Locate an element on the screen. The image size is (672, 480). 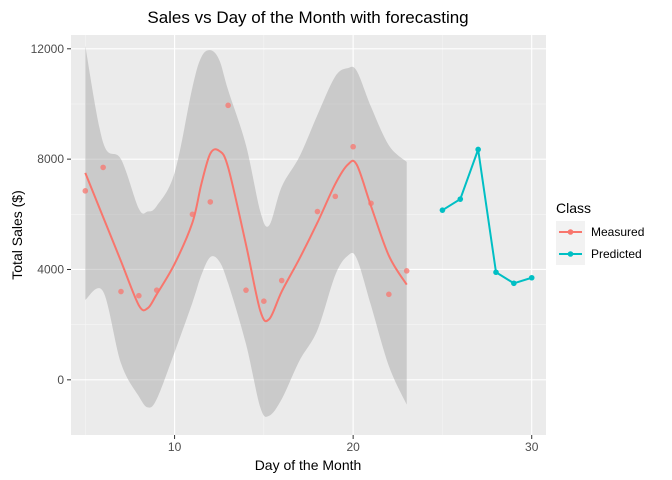
x-axis: 10 20 30 is located at coordinates (353, 444).